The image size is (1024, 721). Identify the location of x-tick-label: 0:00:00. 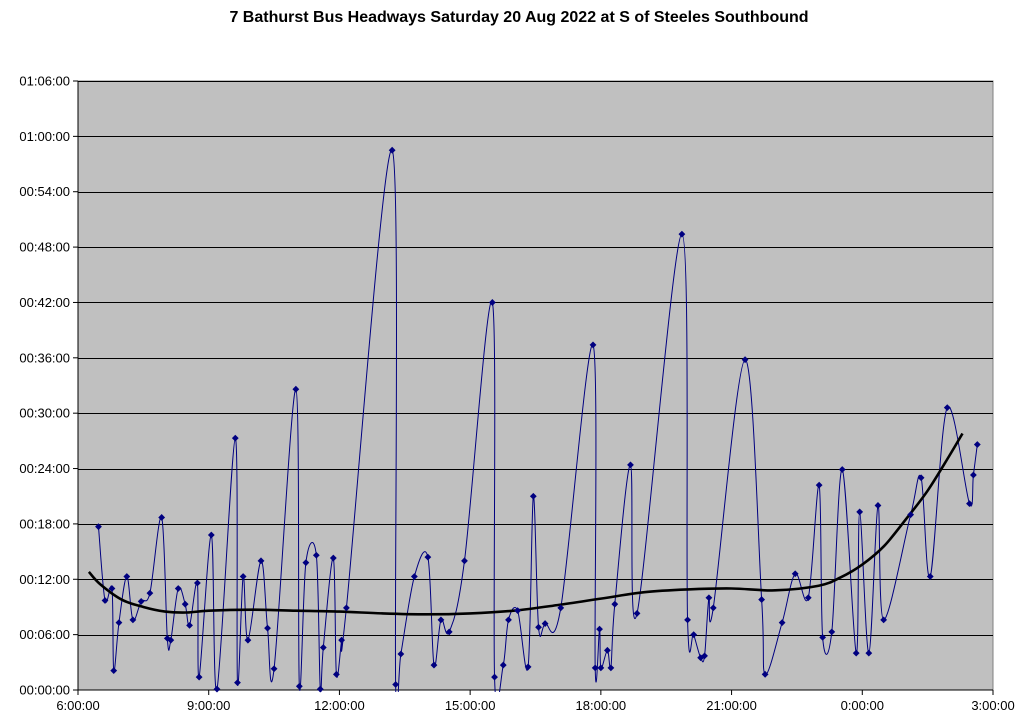
(862, 705).